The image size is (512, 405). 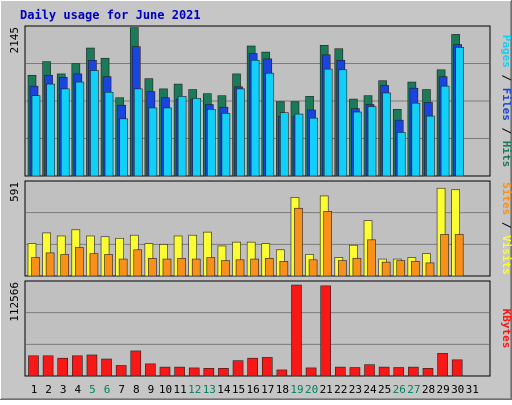 What do you see at coordinates (179, 389) in the screenshot?
I see `x-tick-label-day-11: 11` at bounding box center [179, 389].